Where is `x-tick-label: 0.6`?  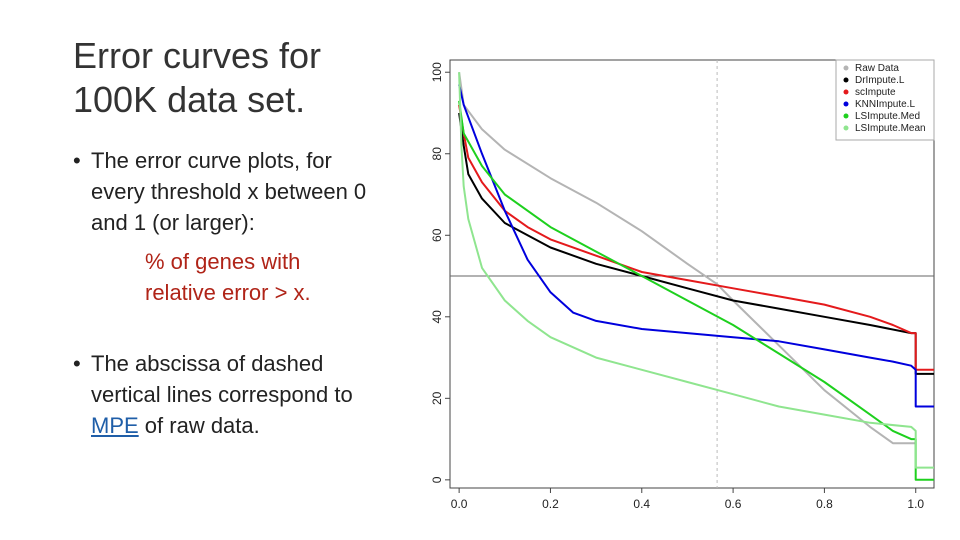
x-tick-label: 0.6 is located at coordinates (733, 504).